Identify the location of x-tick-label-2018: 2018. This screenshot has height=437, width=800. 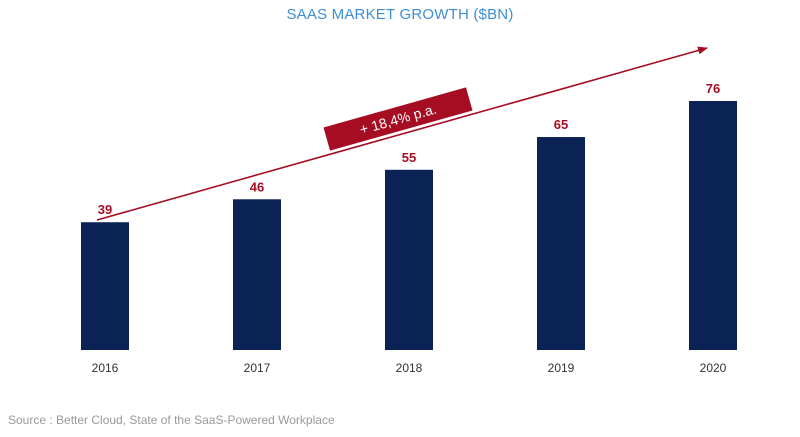
(409, 368).